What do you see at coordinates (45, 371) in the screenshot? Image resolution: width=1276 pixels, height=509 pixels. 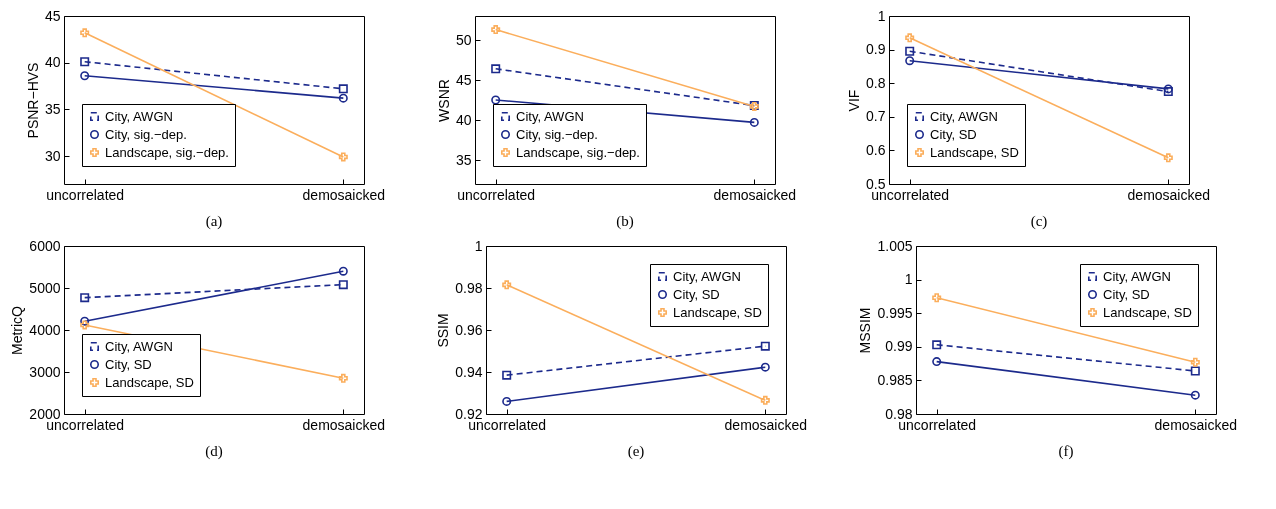 I see `y-tick-label: 3000` at bounding box center [45, 371].